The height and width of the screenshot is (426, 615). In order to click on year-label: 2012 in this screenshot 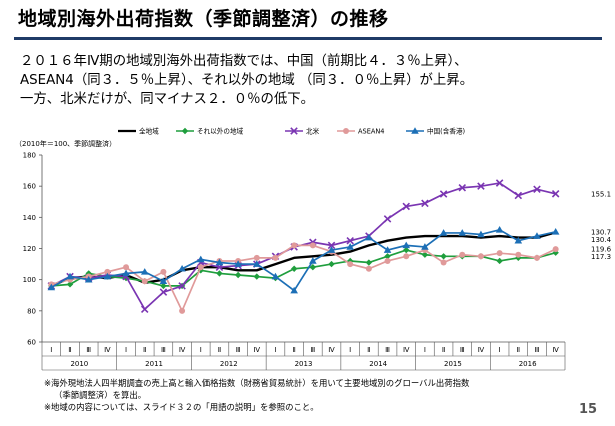, I will do `click(229, 364)`.